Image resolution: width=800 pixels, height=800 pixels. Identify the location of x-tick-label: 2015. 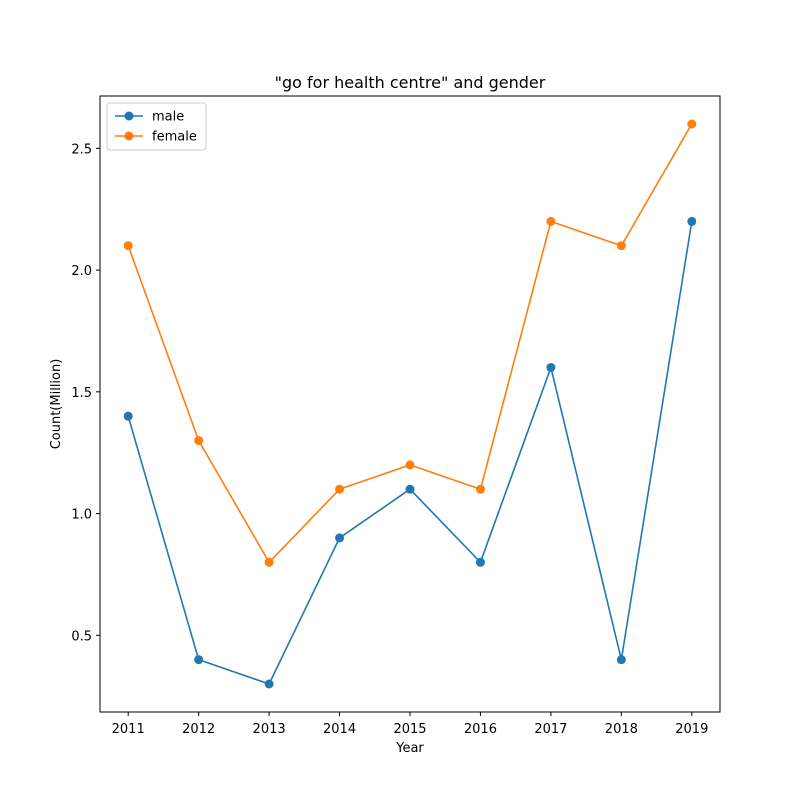
(409, 729).